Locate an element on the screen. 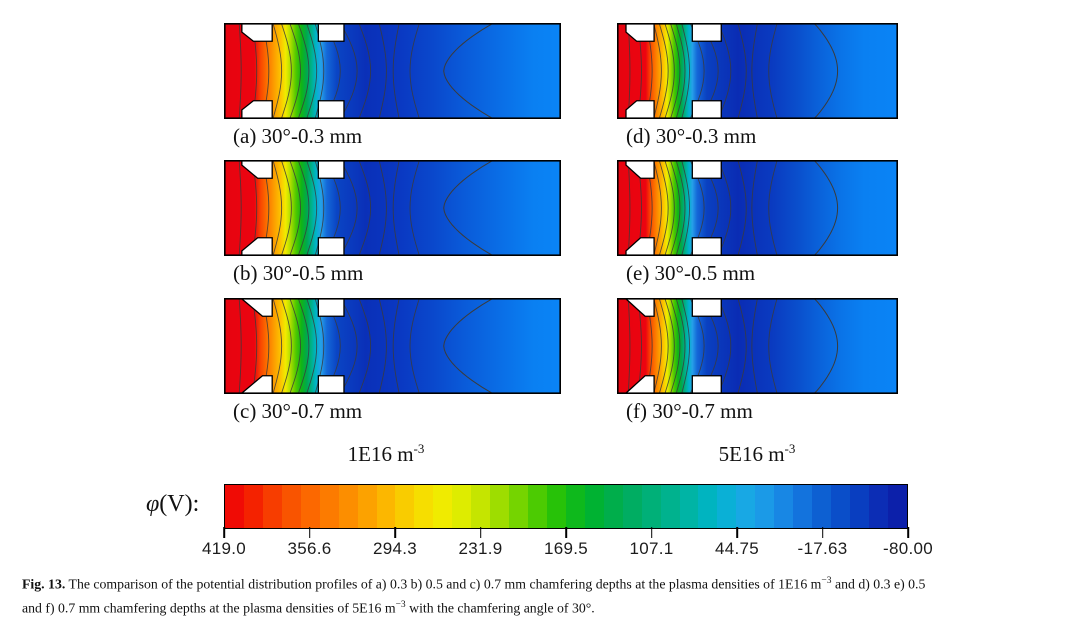  contour-plot-c-canvas is located at coordinates (392, 346).